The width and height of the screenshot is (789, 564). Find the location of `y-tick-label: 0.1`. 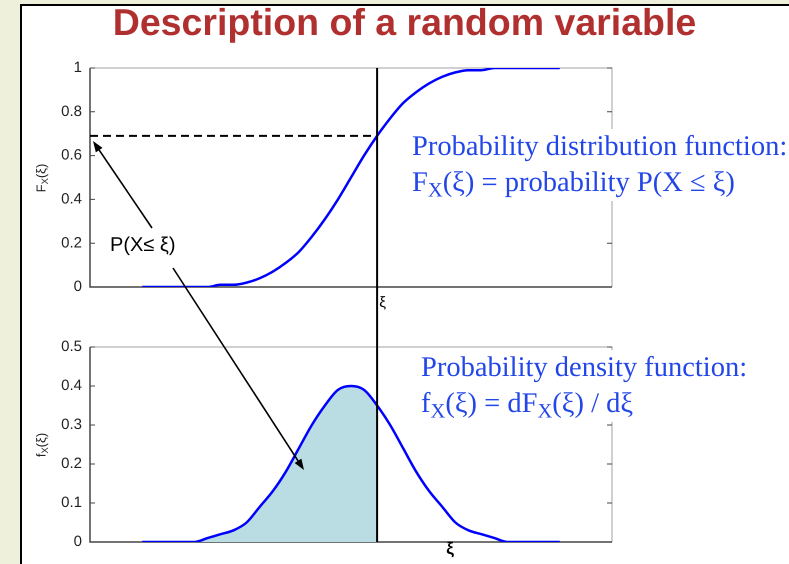

y-tick-label: 0.1 is located at coordinates (71, 503).